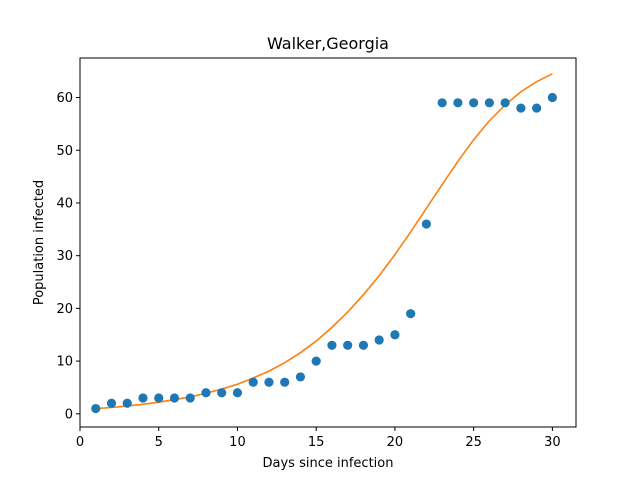 The image size is (640, 480). What do you see at coordinates (64, 309) in the screenshot?
I see `y-tick-label: 20` at bounding box center [64, 309].